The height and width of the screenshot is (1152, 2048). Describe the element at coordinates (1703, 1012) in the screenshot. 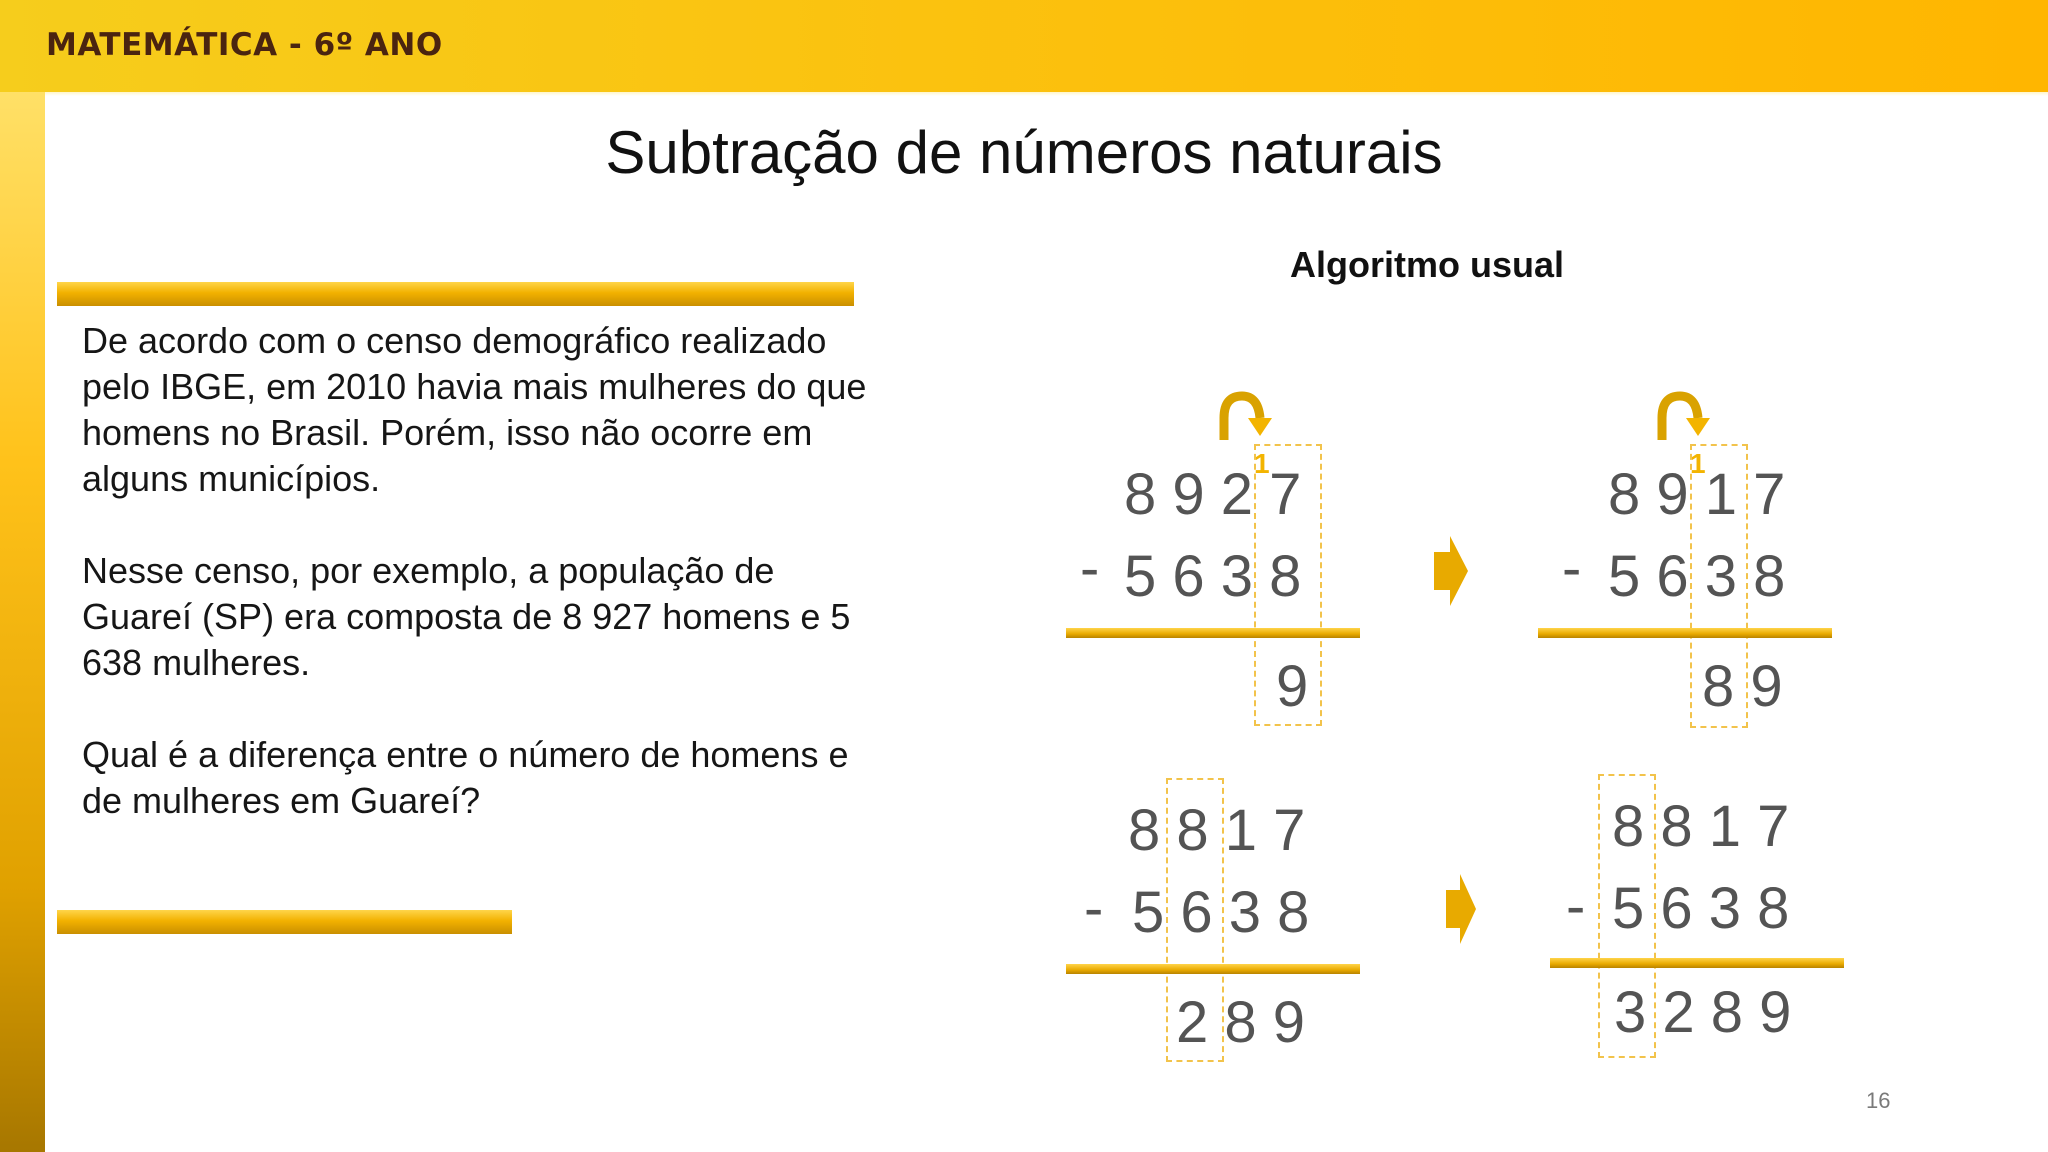

I see `result: 3 2 8 9` at that location.